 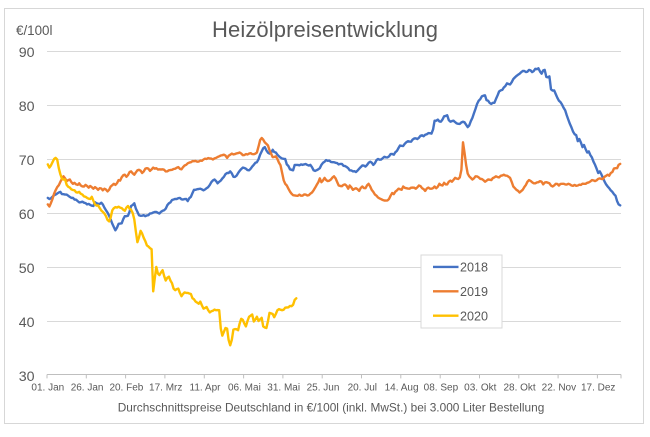 What do you see at coordinates (27, 269) in the screenshot?
I see `svg-text: 50` at bounding box center [27, 269].